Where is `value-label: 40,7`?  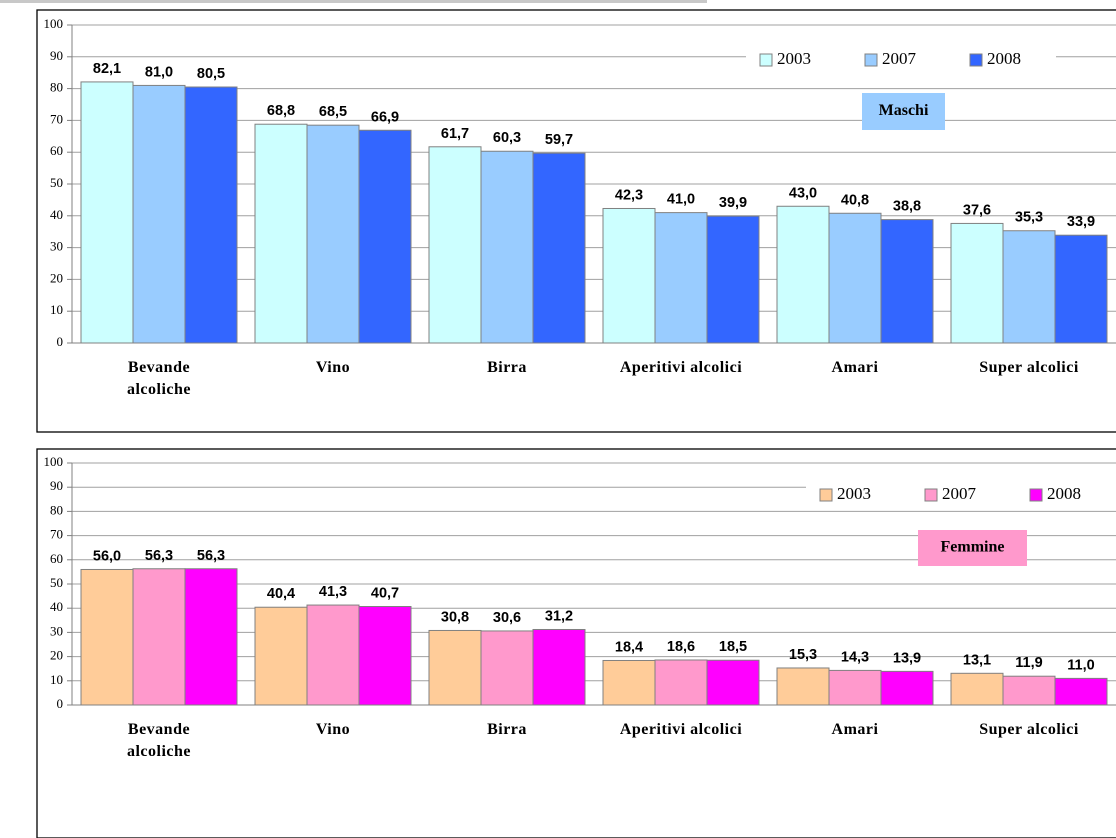 value-label: 40,7 is located at coordinates (385, 594).